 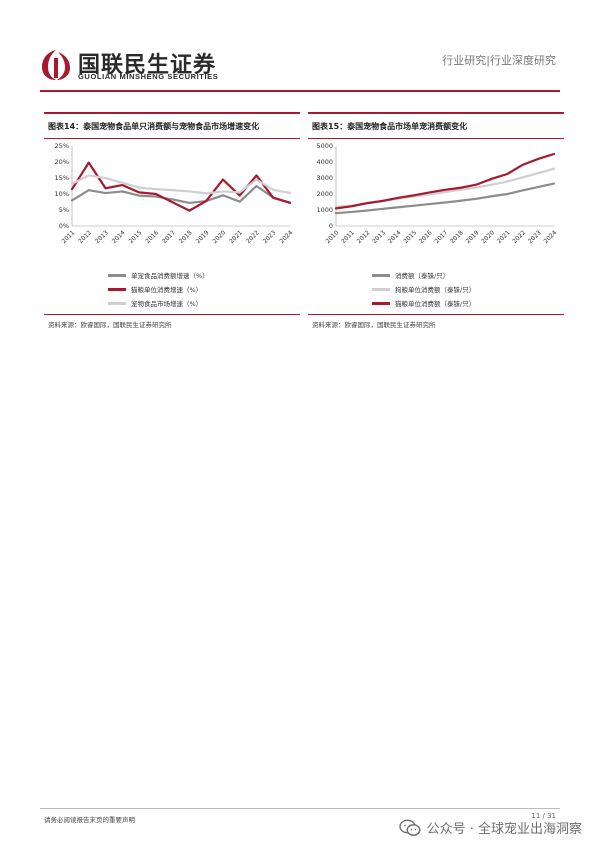 What do you see at coordinates (62, 146) in the screenshot?
I see `y-tick-label: 25%` at bounding box center [62, 146].